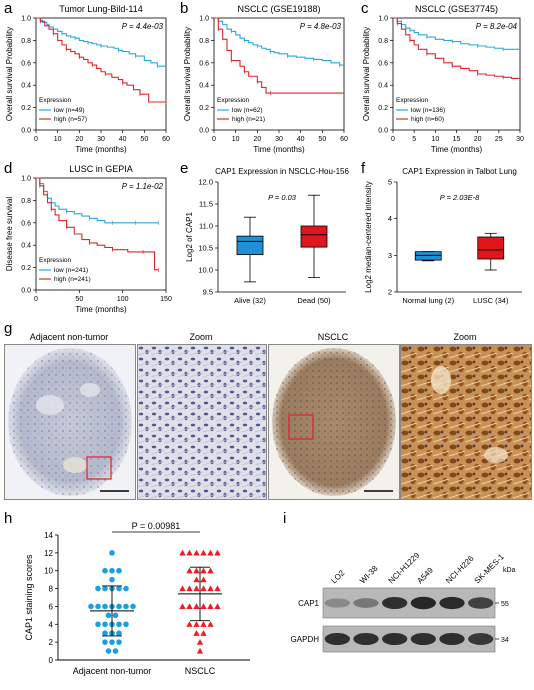 Image resolution: width=534 pixels, height=690 pixels. Describe the element at coordinates (79, 299) in the screenshot. I see `x-tick-label: 50` at that location.